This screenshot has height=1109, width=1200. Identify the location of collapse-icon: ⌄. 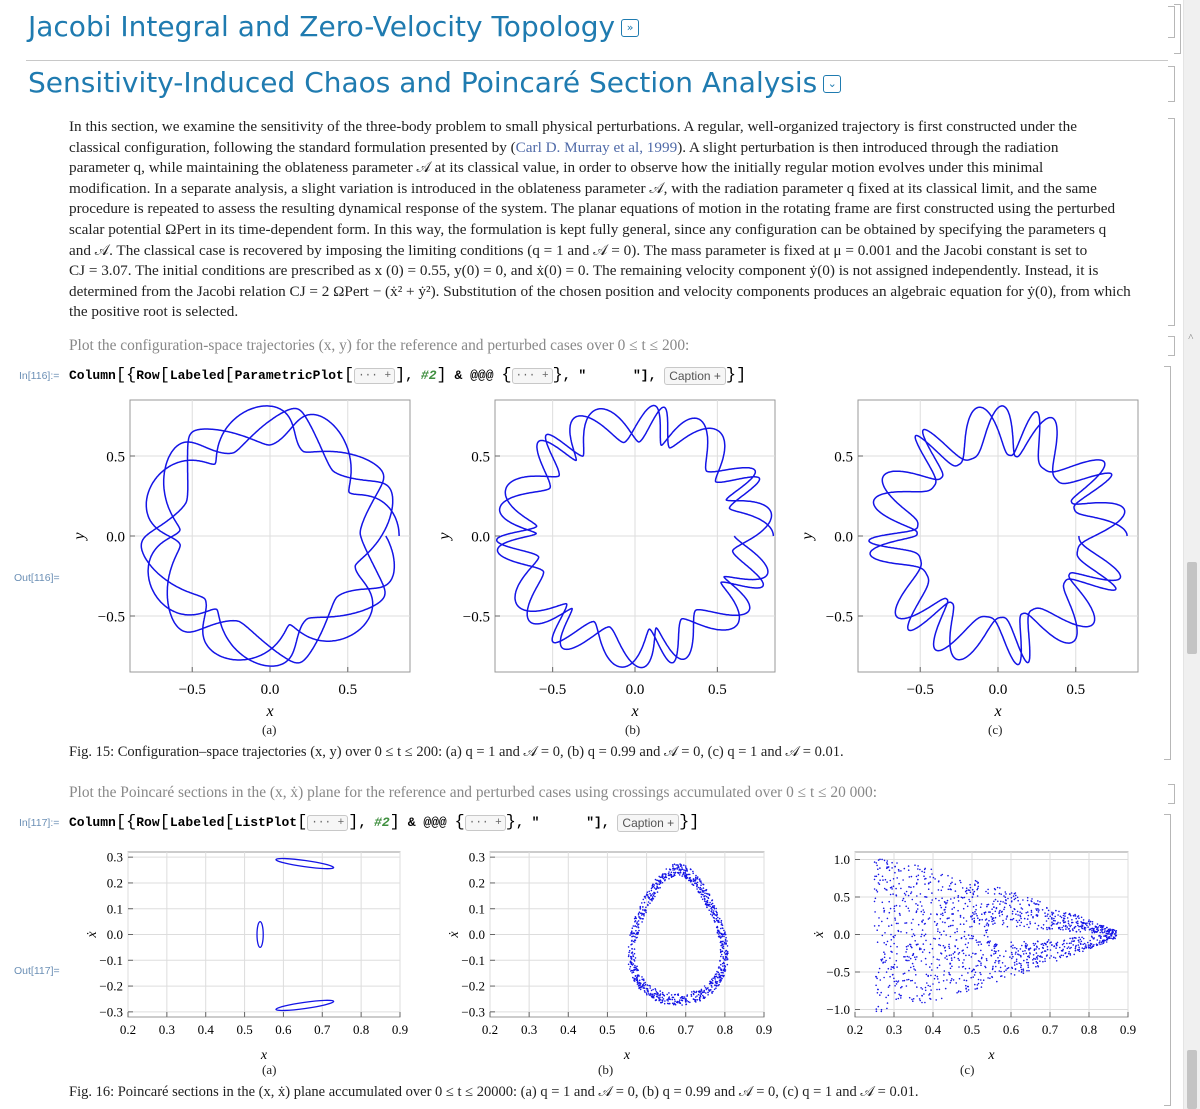
(832, 84).